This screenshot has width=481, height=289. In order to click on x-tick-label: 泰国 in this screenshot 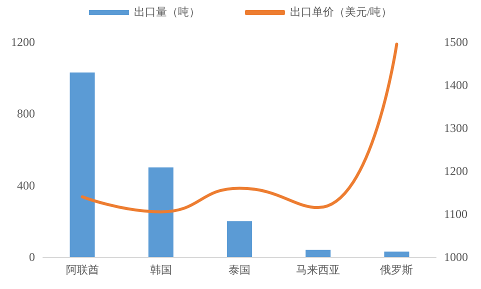, I will do `click(239, 270)`.